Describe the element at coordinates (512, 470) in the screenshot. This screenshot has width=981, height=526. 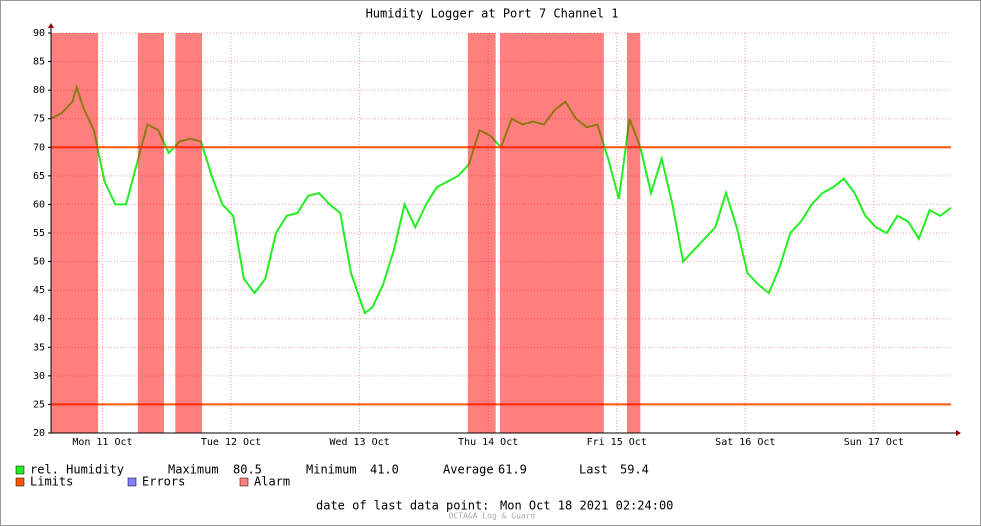
I see `stat-value: 61.9` at that location.